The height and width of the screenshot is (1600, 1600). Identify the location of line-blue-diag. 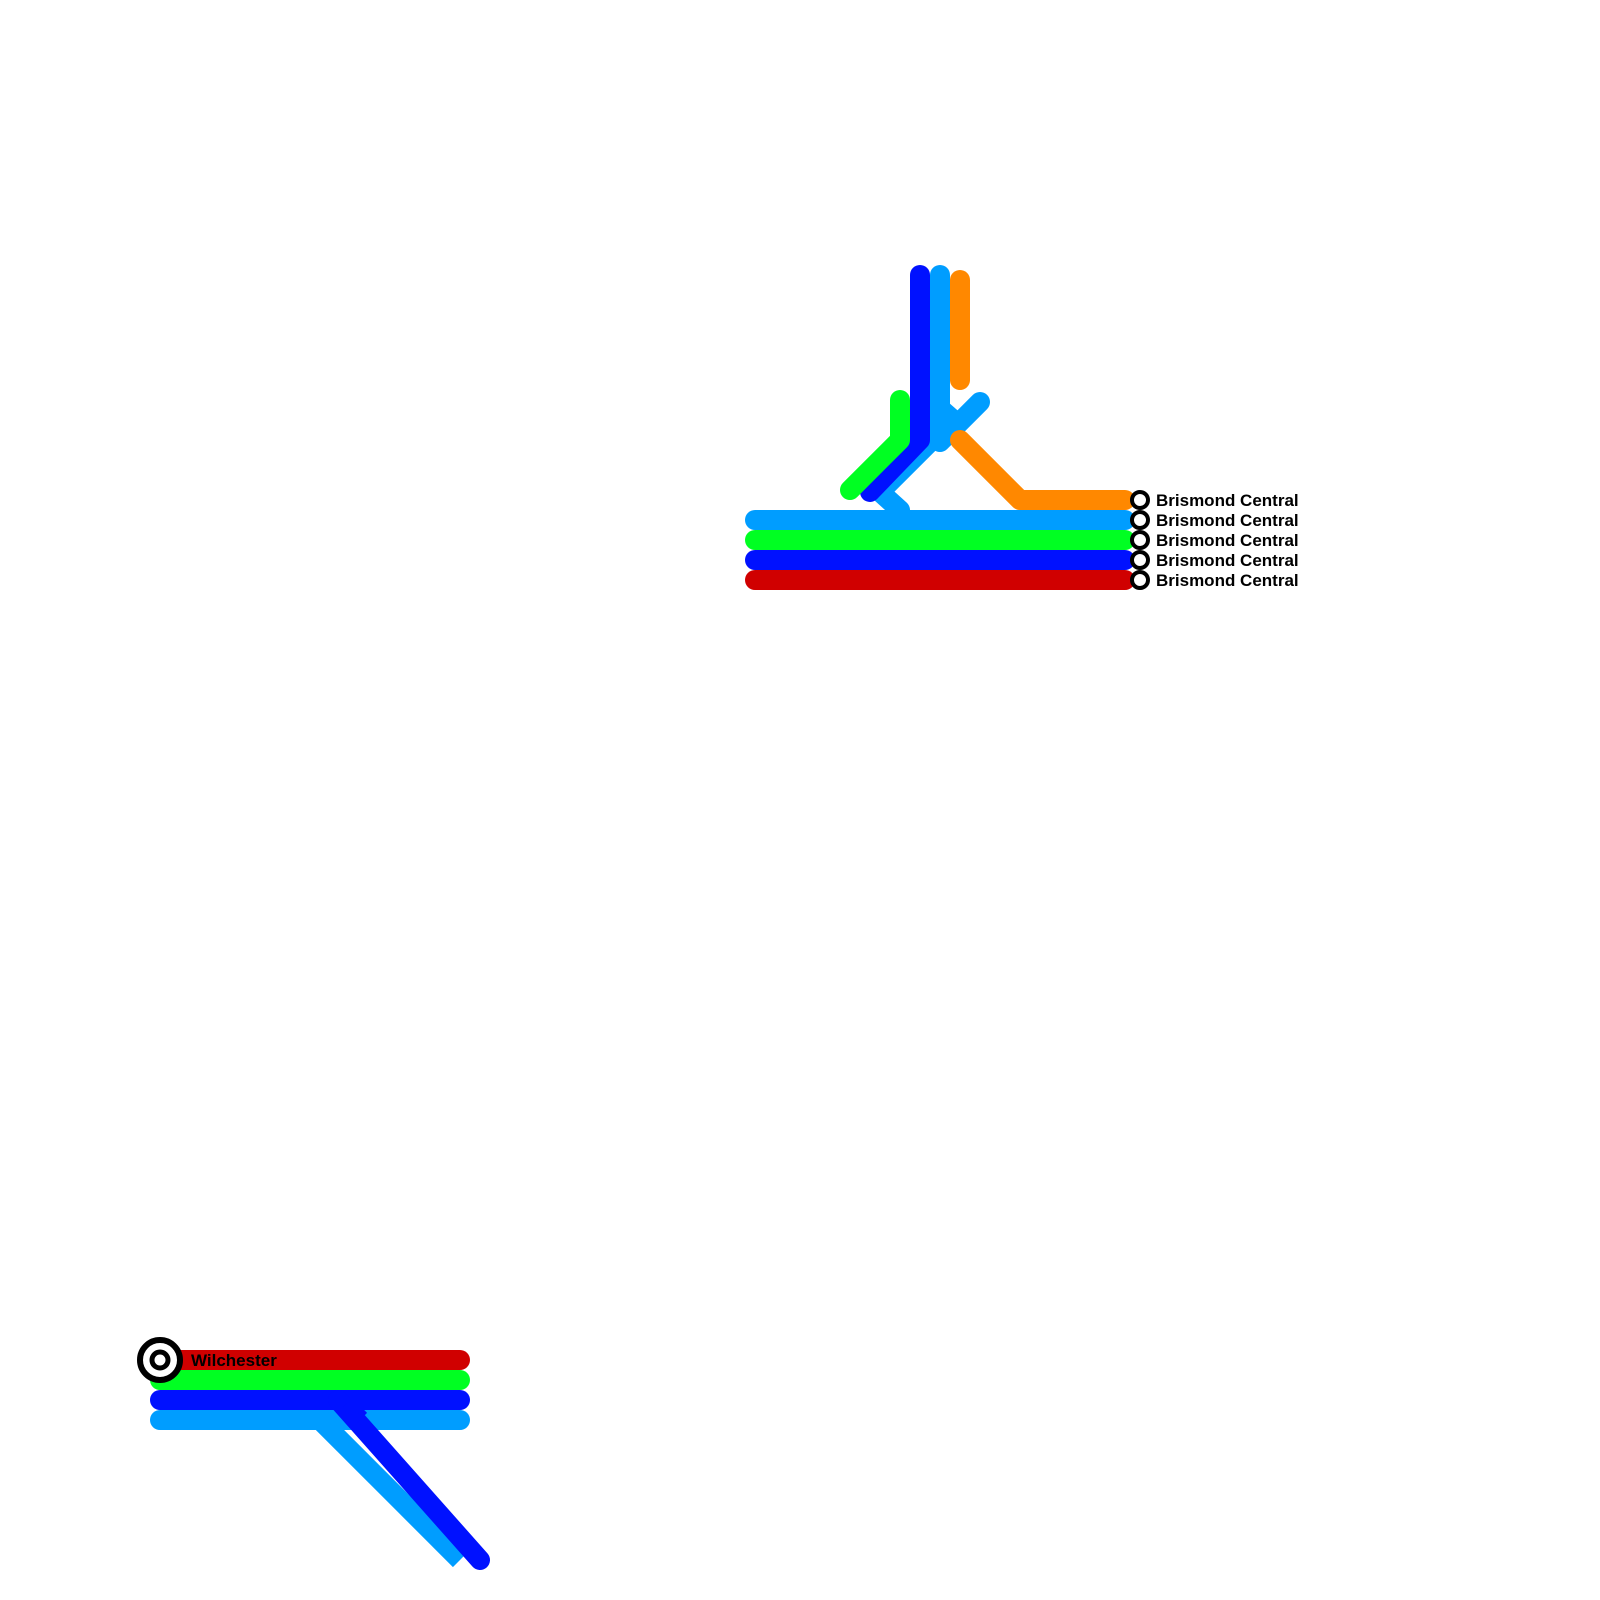
(409, 1480).